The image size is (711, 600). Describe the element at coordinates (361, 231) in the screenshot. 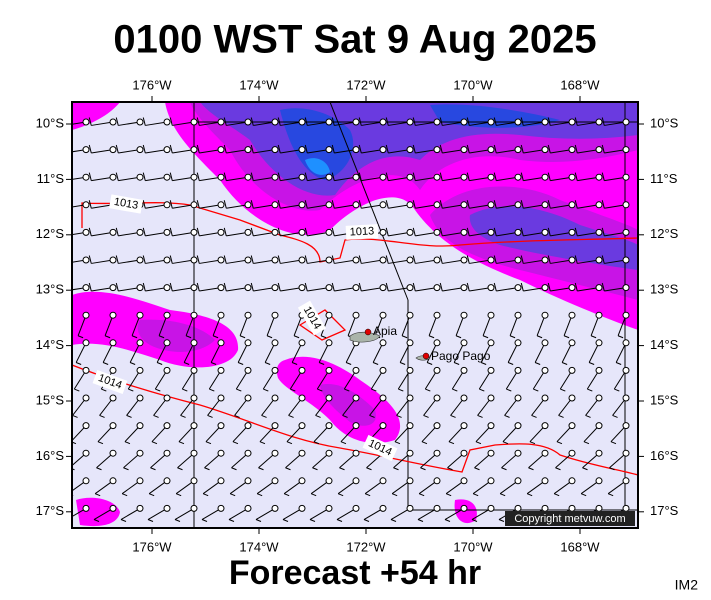

I see `isobar-text: 1013` at that location.